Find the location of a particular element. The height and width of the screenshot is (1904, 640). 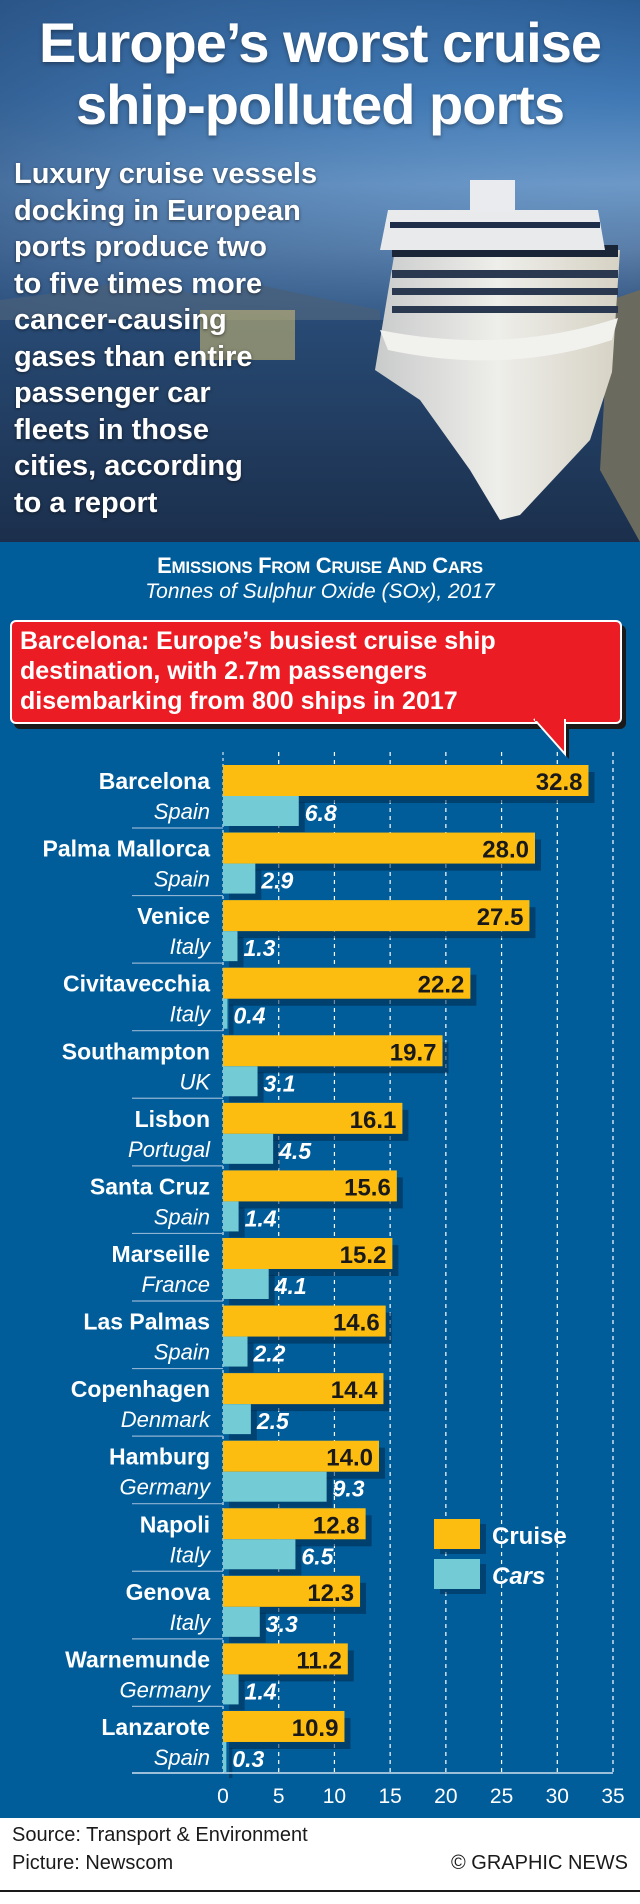

cruise-value-label: 12.3 is located at coordinates (330, 1593).